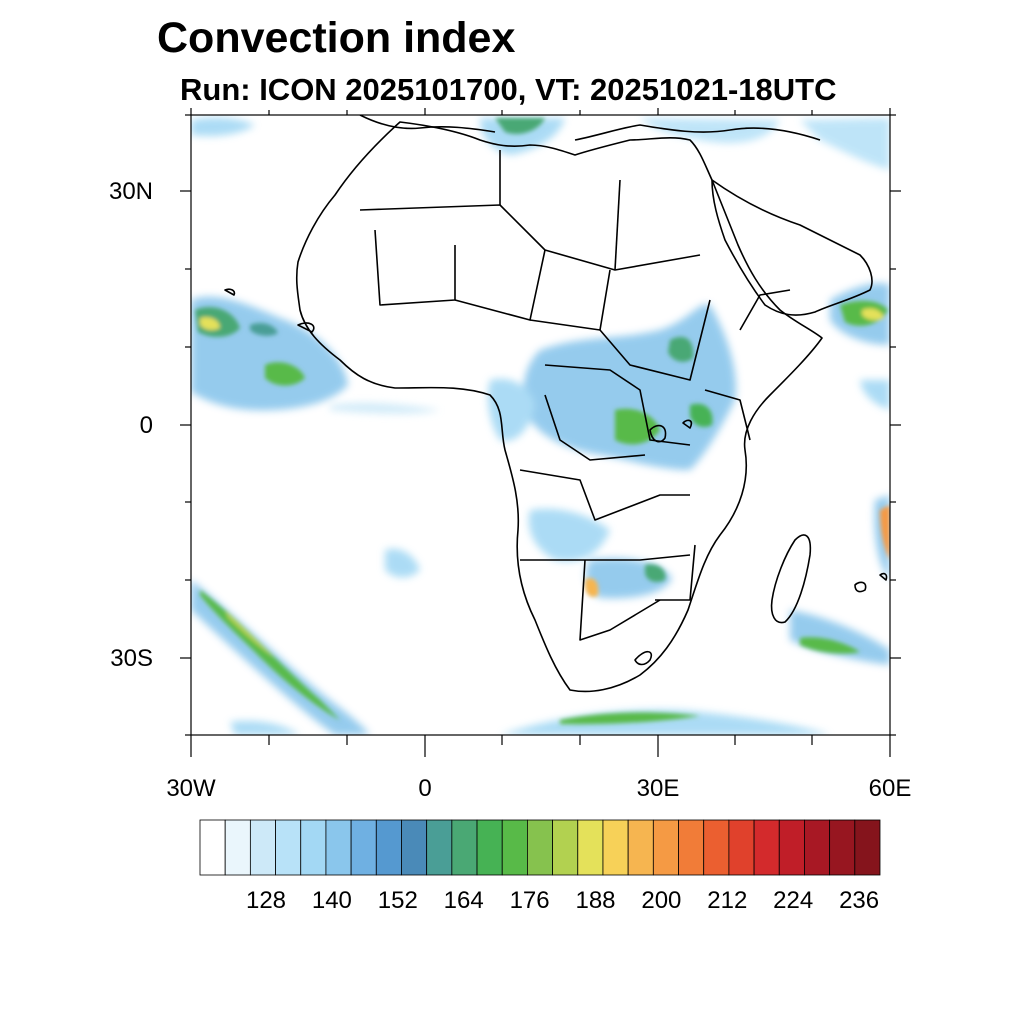  What do you see at coordinates (859, 900) in the screenshot?
I see `colorbar-label: 236` at bounding box center [859, 900].